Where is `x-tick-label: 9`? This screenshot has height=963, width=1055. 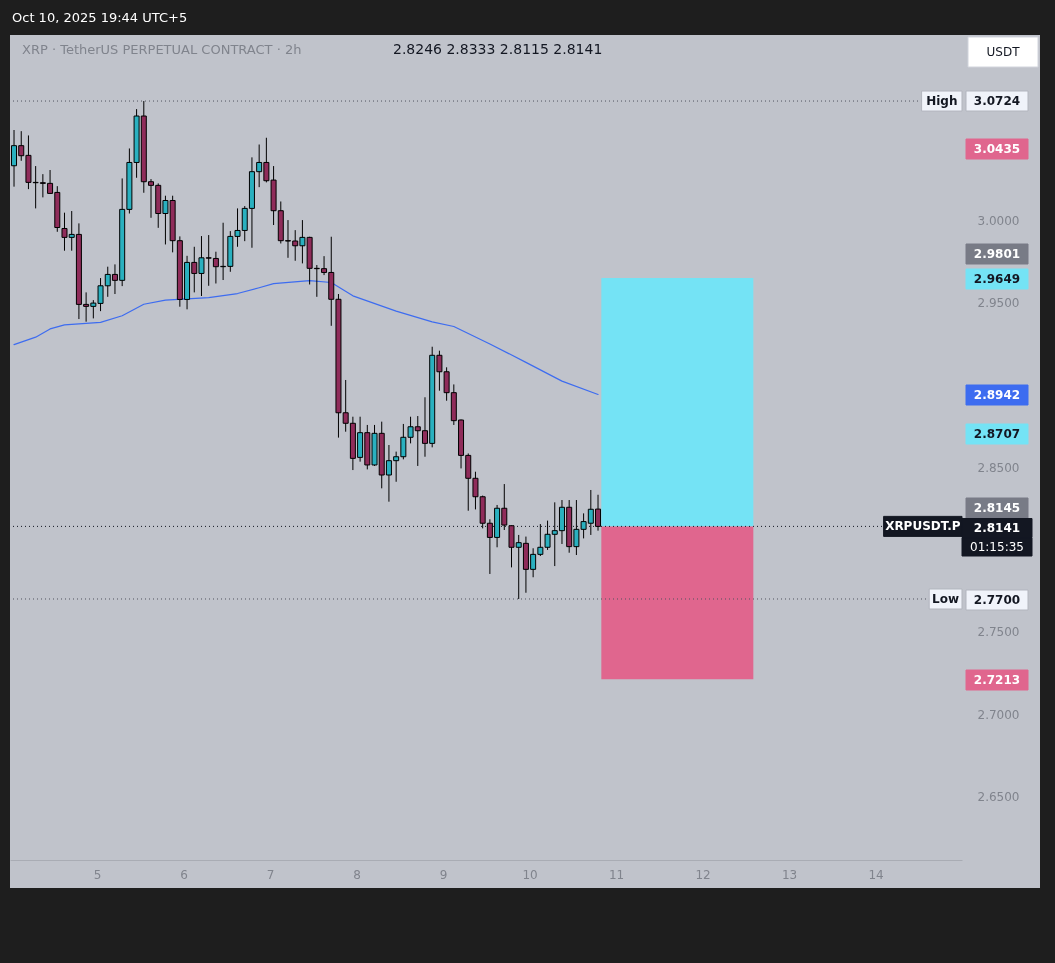
x-tick-label: 9 is located at coordinates (443, 874).